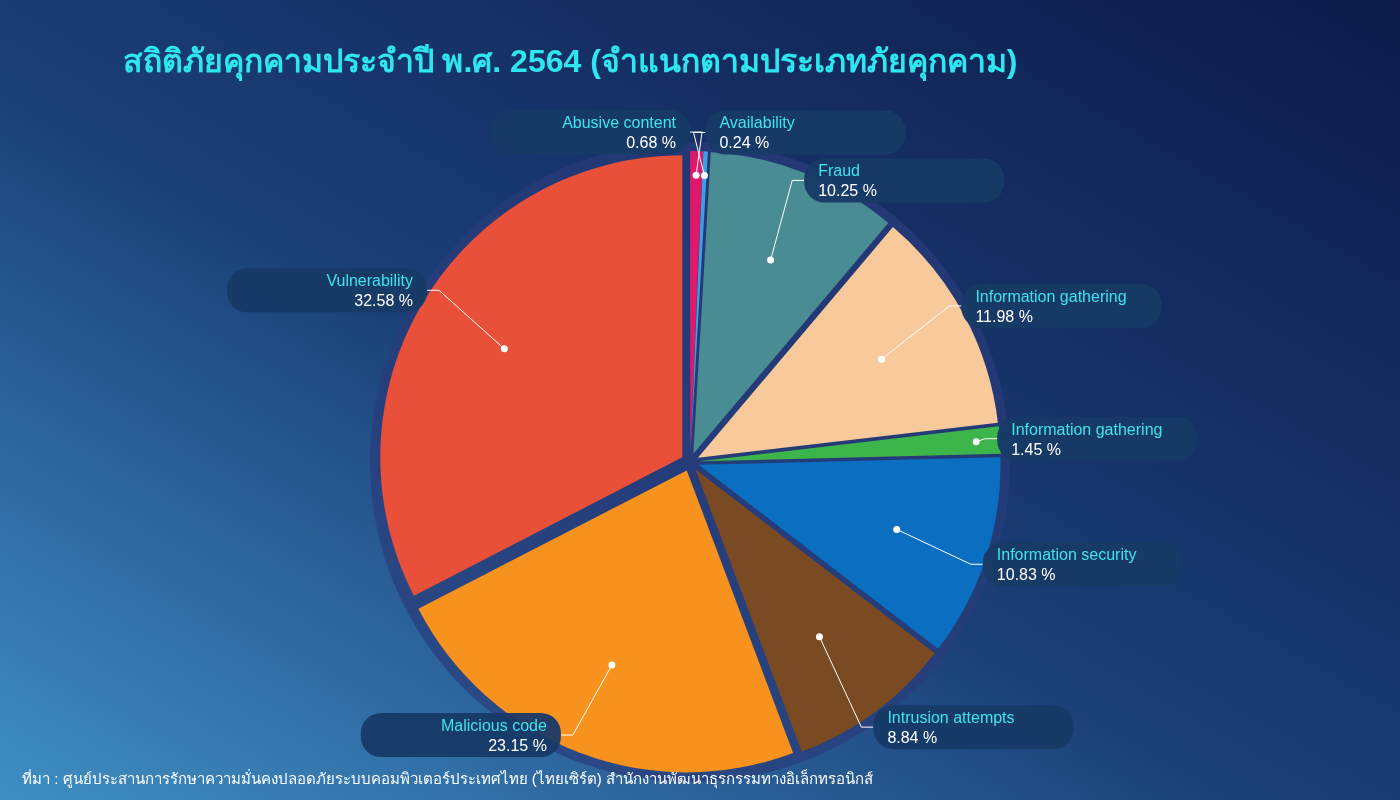  What do you see at coordinates (494, 725) in the screenshot?
I see `slice-label: Malicious code` at bounding box center [494, 725].